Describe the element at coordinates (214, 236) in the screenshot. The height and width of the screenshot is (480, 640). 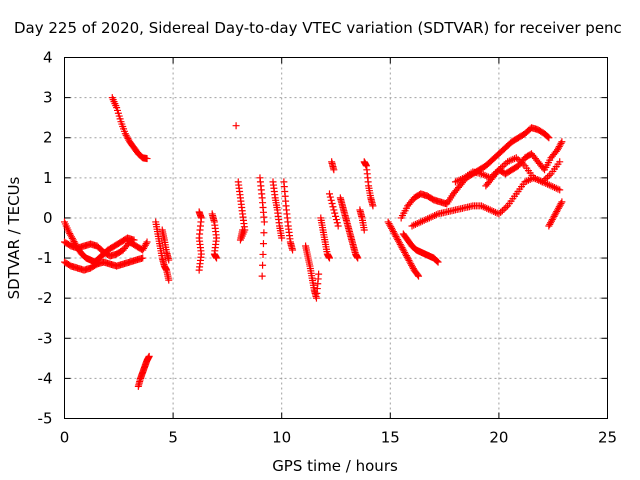
I see `series-arc-i` at that location.